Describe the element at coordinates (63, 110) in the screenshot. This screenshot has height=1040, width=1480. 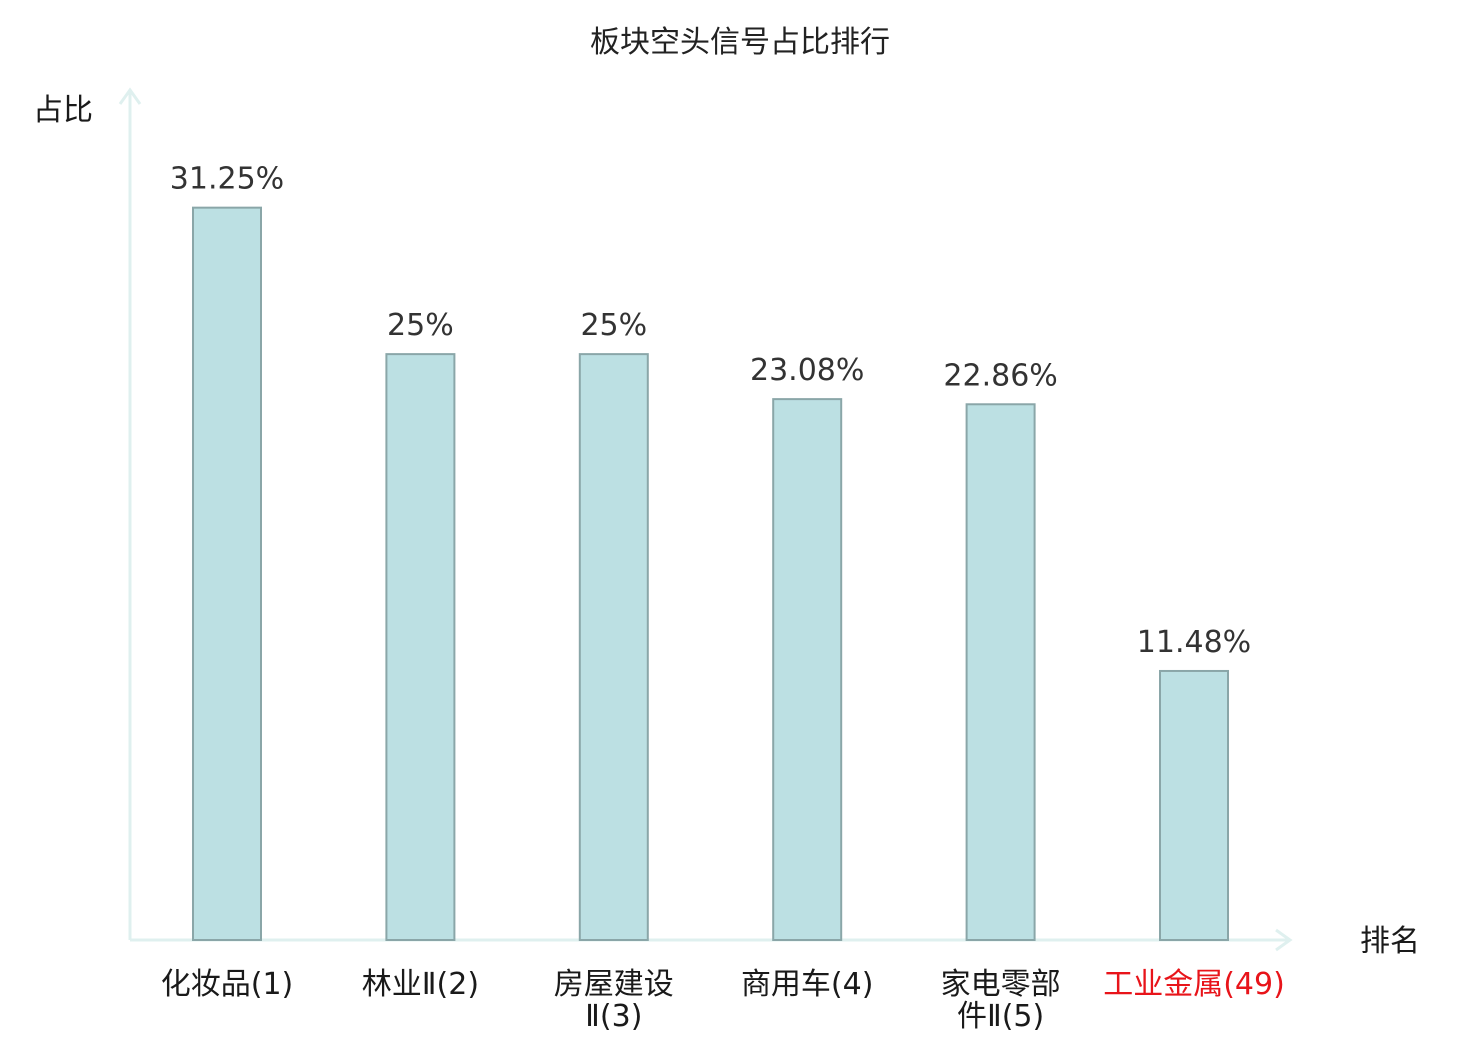
I see `y-axis-label: 占比` at that location.